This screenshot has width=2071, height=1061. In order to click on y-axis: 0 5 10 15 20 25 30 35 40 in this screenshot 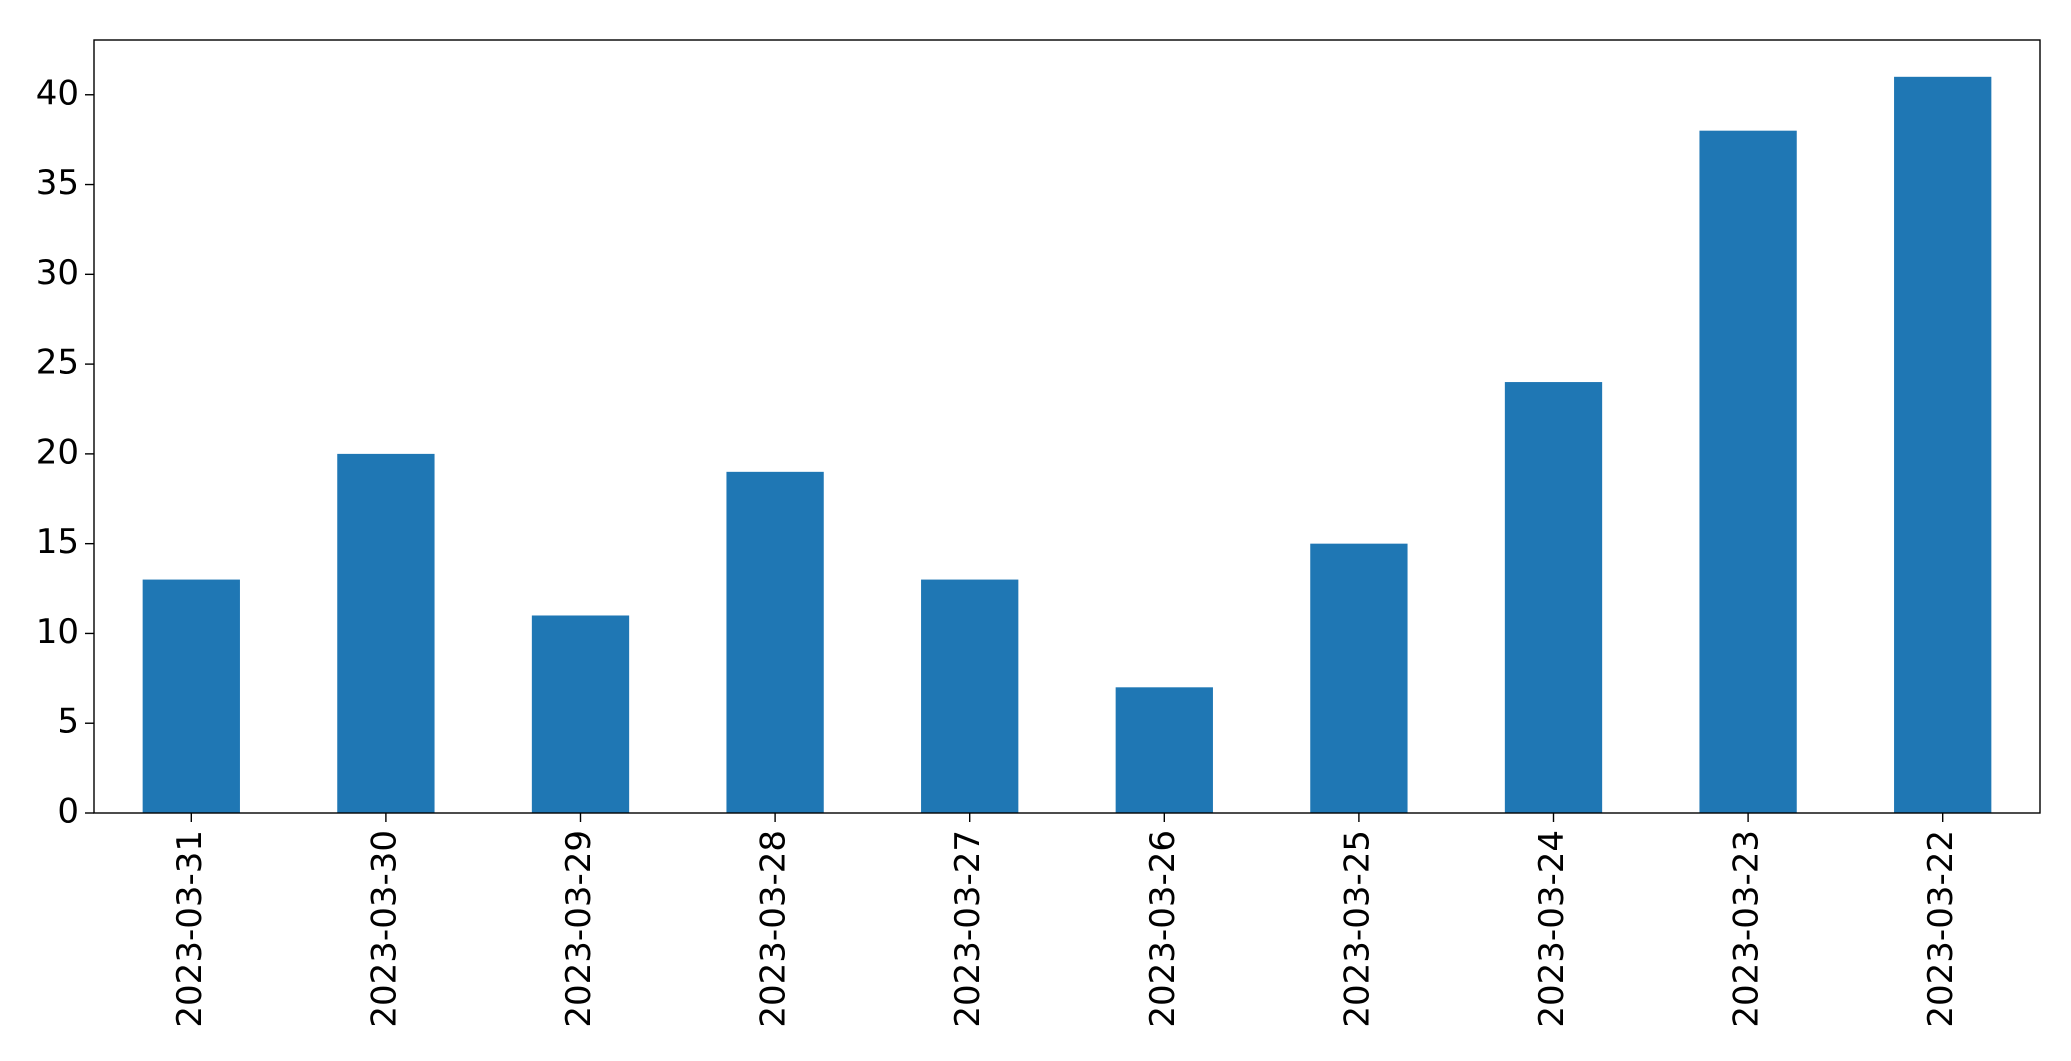, I will do `click(65, 452)`.